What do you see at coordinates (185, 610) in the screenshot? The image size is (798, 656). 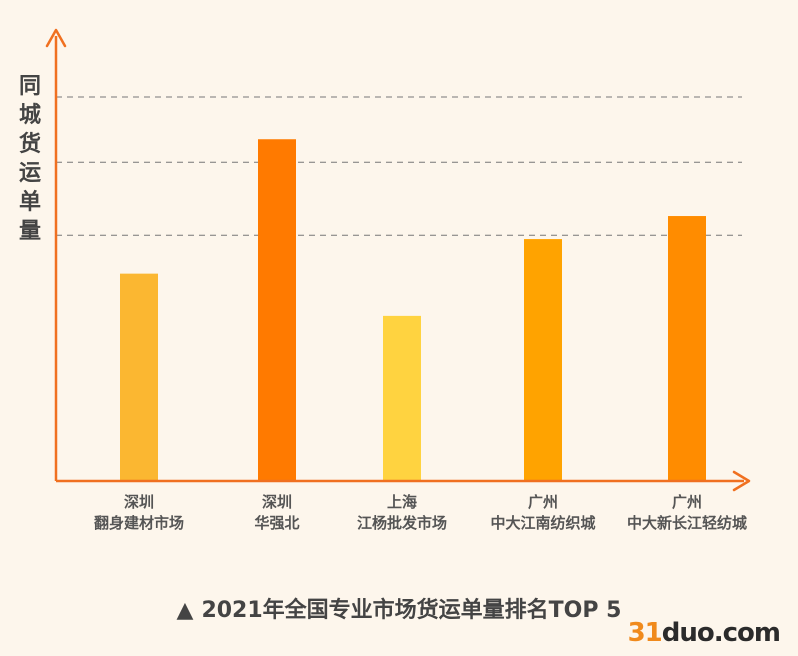 I see `triangle-icon: ▲` at bounding box center [185, 610].